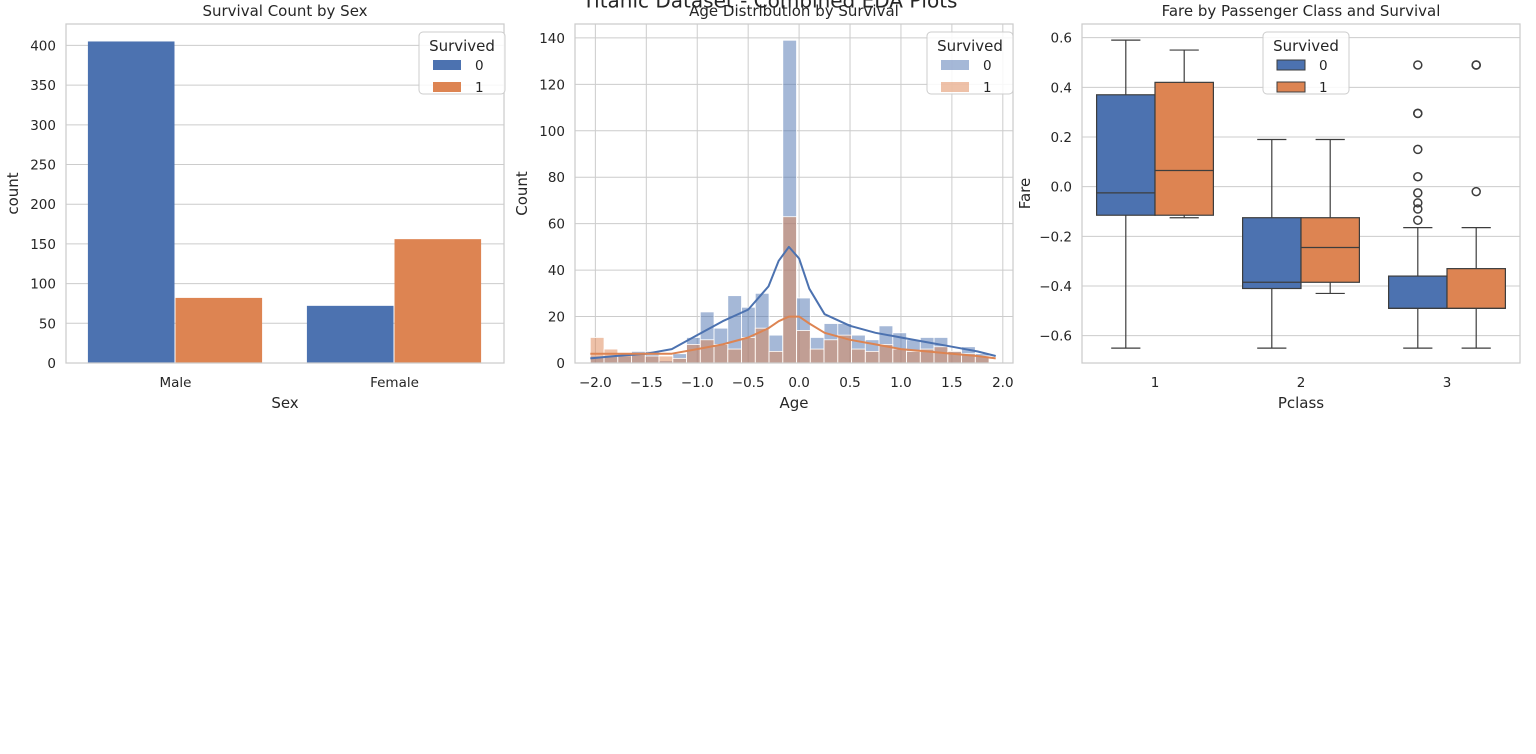  What do you see at coordinates (47, 324) in the screenshot?
I see `y-tick-label: 50` at bounding box center [47, 324].